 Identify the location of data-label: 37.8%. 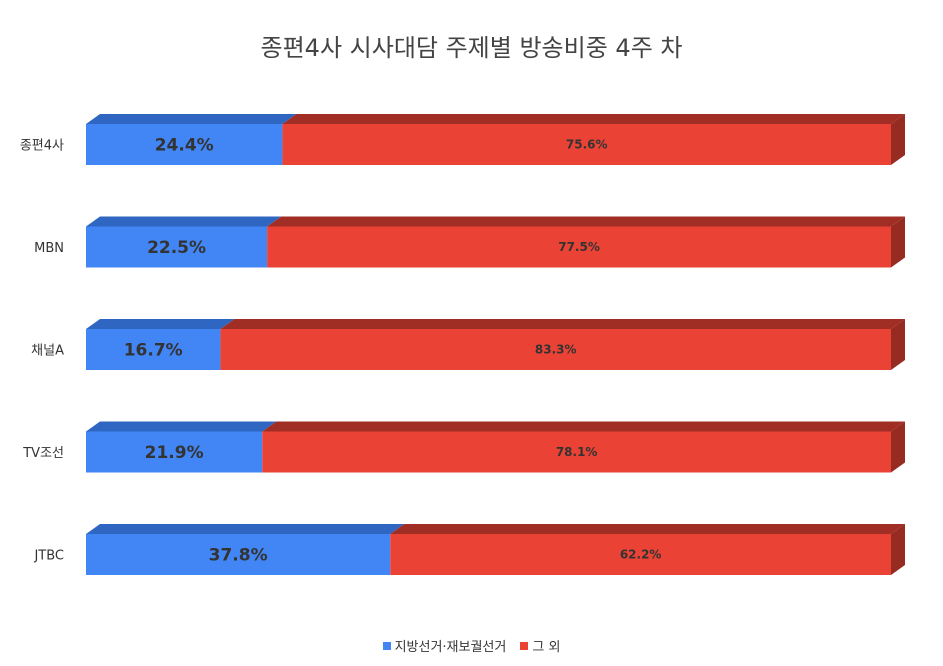
(238, 556).